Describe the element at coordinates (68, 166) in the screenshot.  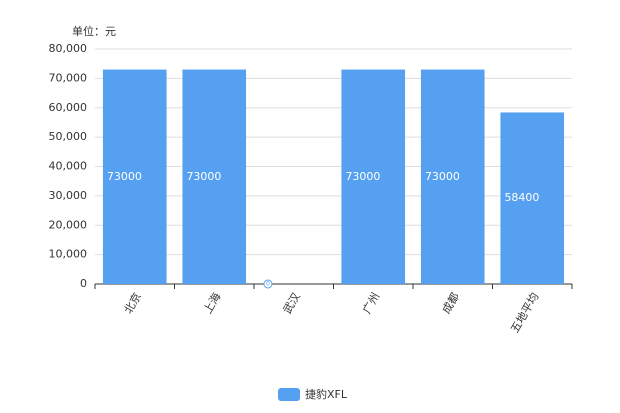
I see `y-tick-label: 40,000` at that location.